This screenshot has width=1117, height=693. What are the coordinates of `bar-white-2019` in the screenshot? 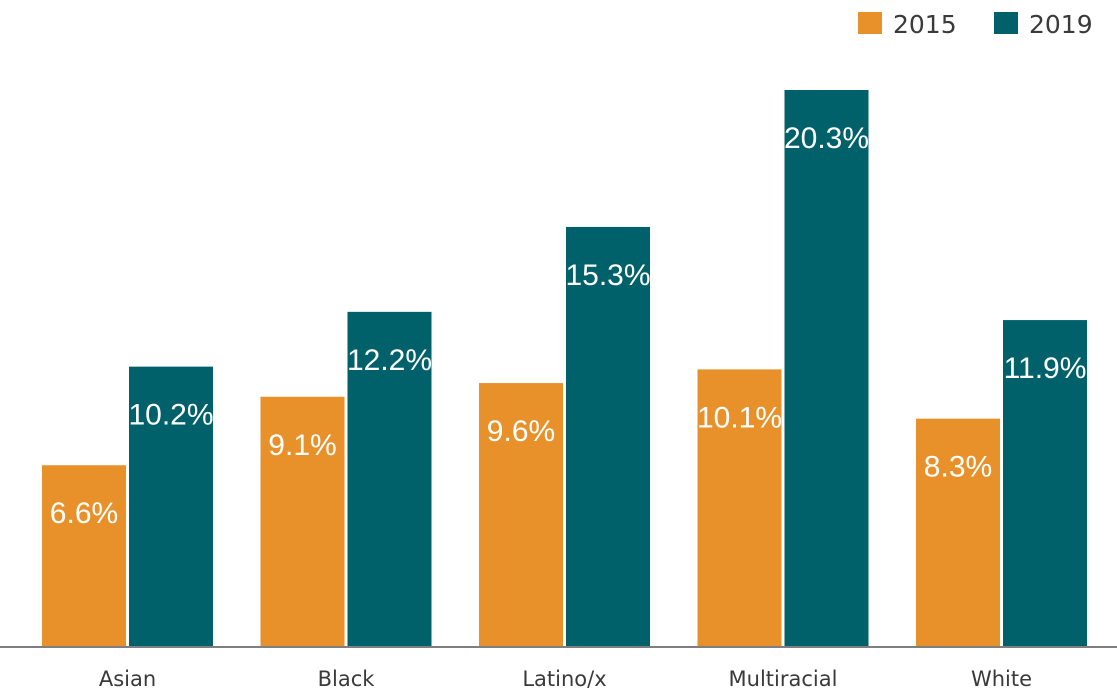 It's located at (1045, 483).